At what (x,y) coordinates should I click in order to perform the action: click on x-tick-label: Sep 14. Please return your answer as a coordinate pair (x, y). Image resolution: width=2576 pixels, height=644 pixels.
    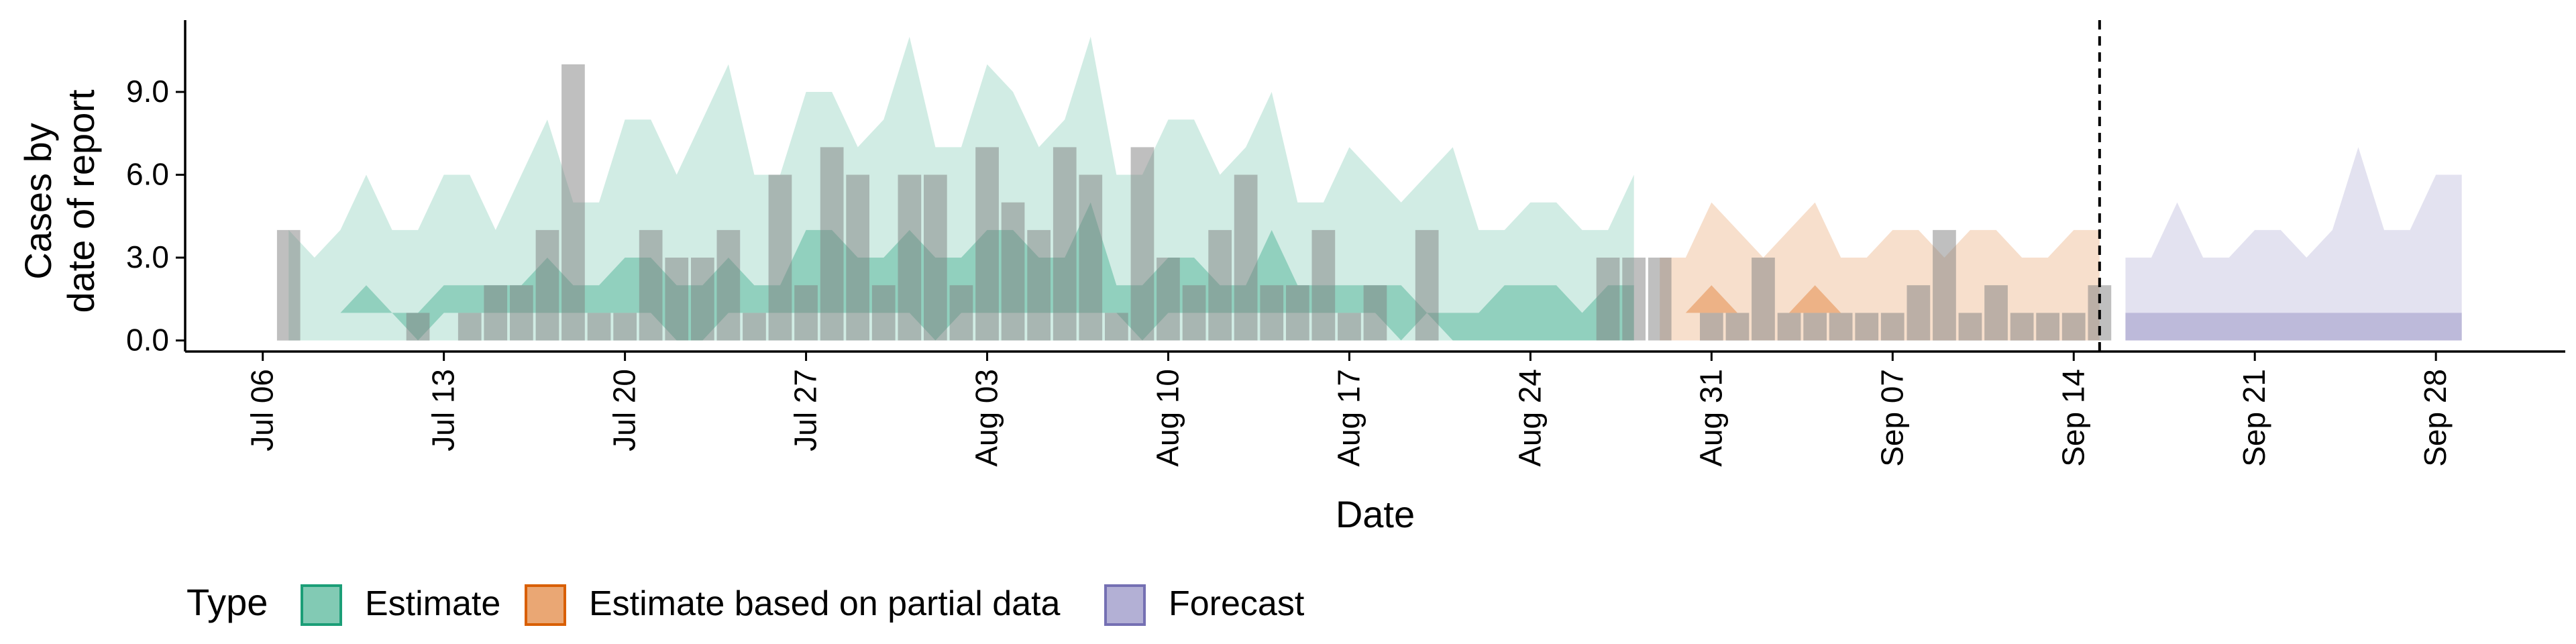
    Looking at the image, I should click on (2072, 418).